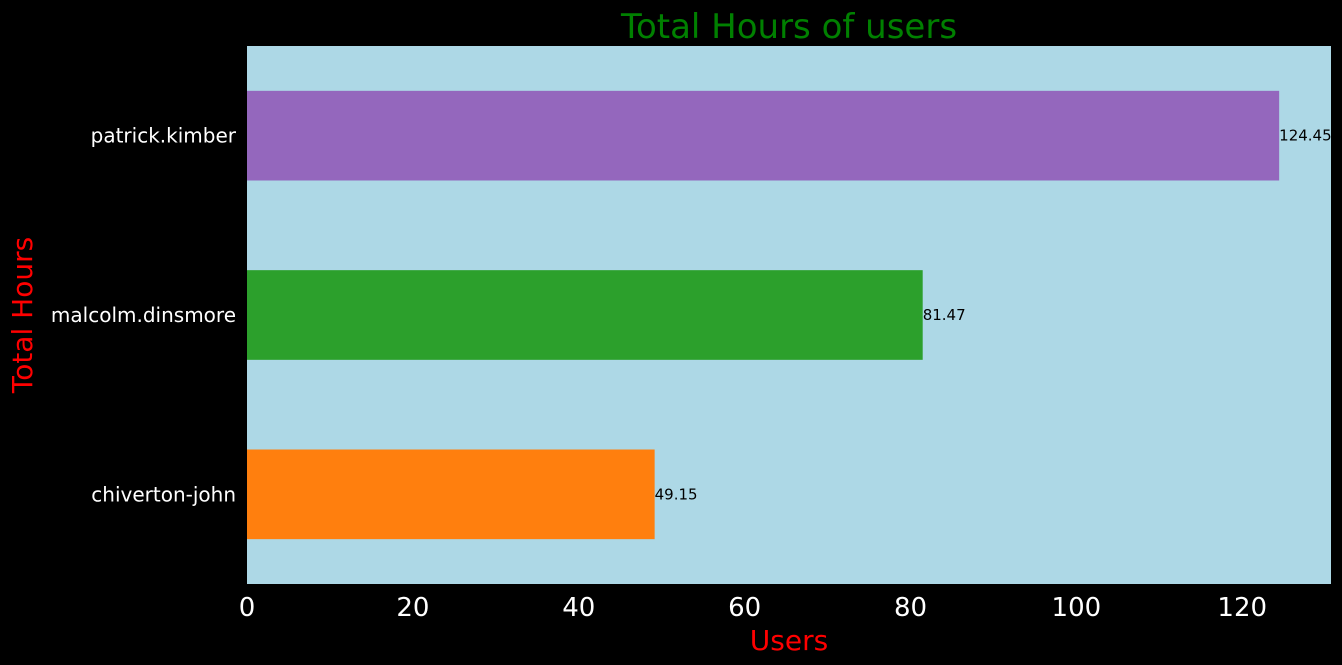 This screenshot has height=665, width=1342. What do you see at coordinates (1242, 608) in the screenshot?
I see `x-tick-label: 120` at bounding box center [1242, 608].